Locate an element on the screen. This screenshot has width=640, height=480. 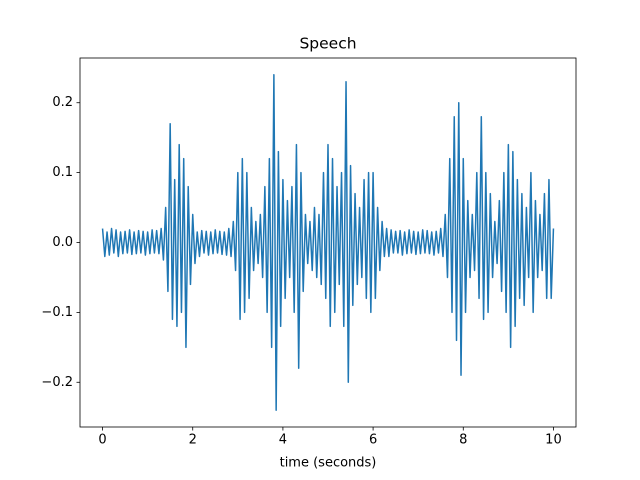
x-tick-label: 6 is located at coordinates (373, 440).